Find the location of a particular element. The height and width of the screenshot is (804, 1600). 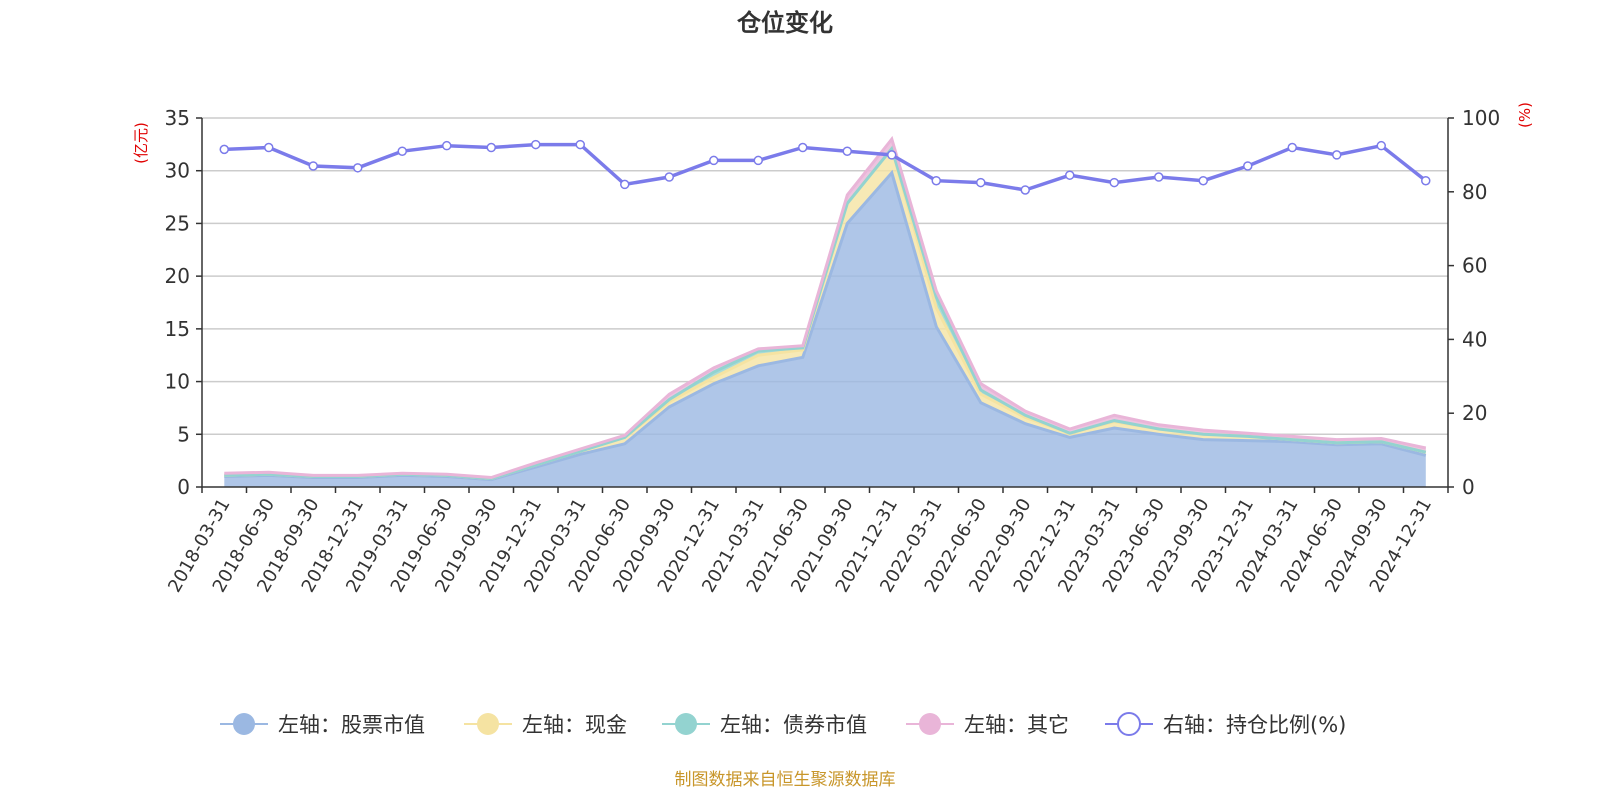

legend-item: 左轴：股票市值 is located at coordinates (322, 725).